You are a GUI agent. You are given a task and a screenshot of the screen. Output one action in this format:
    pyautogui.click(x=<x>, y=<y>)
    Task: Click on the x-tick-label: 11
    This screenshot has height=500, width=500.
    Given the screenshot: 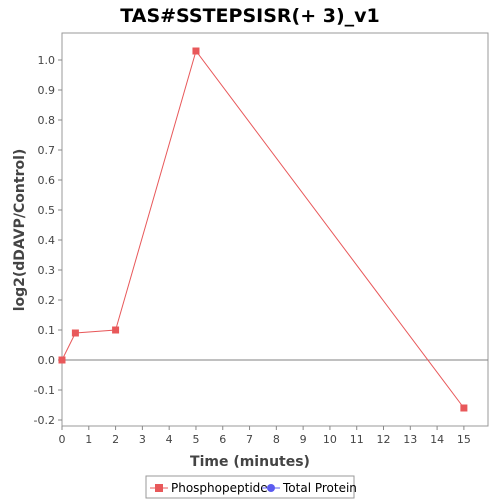 What is the action you would take?
    pyautogui.click(x=357, y=439)
    